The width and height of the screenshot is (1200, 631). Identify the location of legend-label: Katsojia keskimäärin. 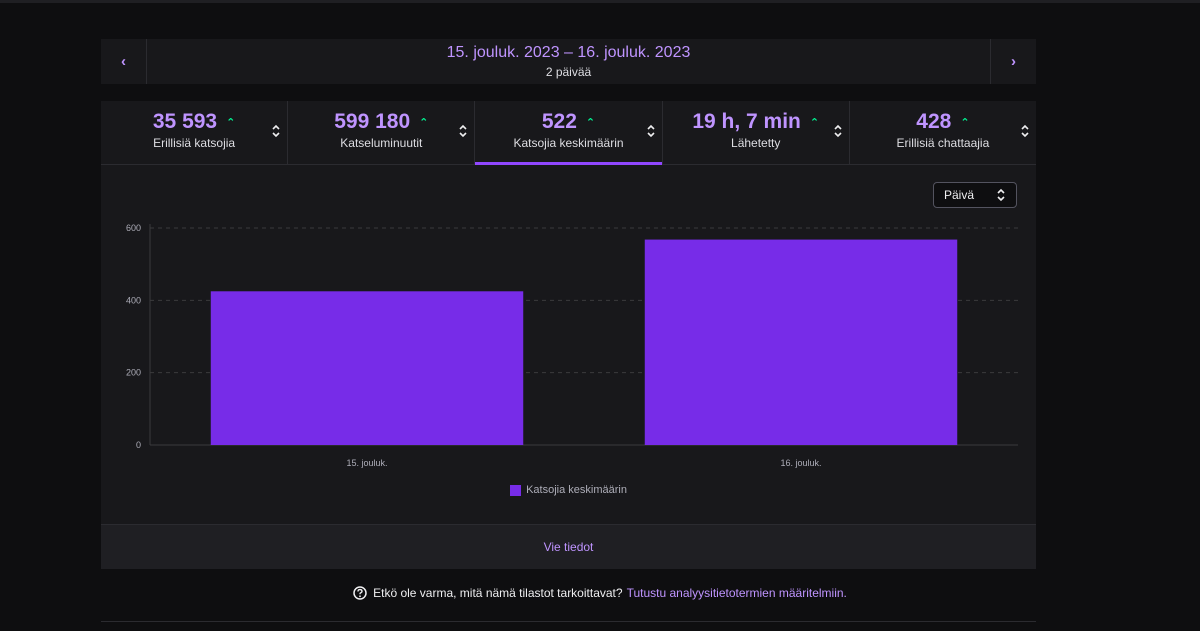
(576, 490).